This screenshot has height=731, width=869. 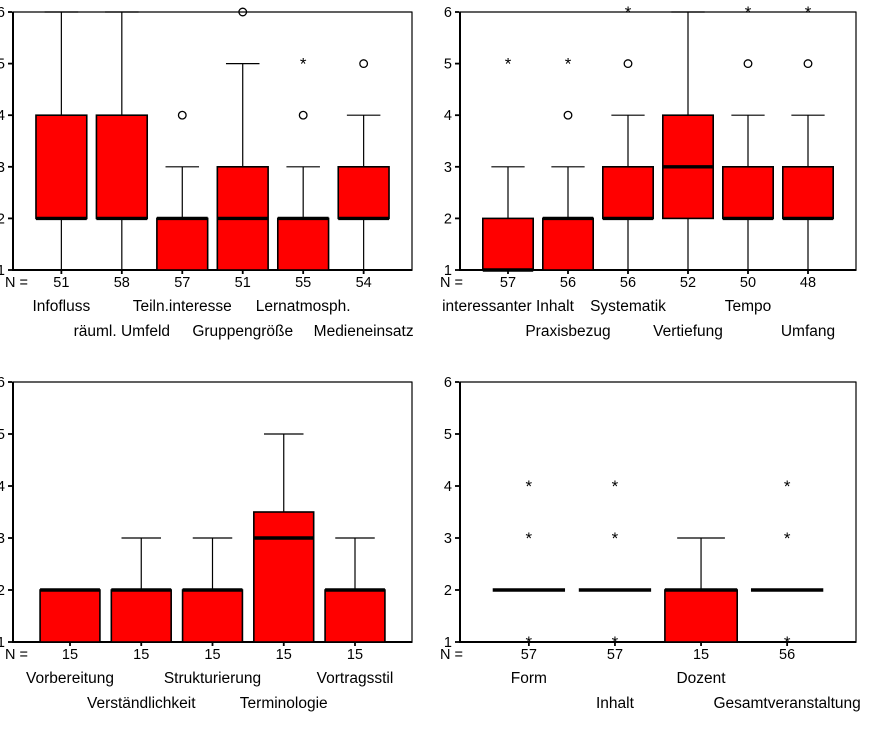 What do you see at coordinates (787, 564) in the screenshot?
I see `boxplot-3: * * *` at bounding box center [787, 564].